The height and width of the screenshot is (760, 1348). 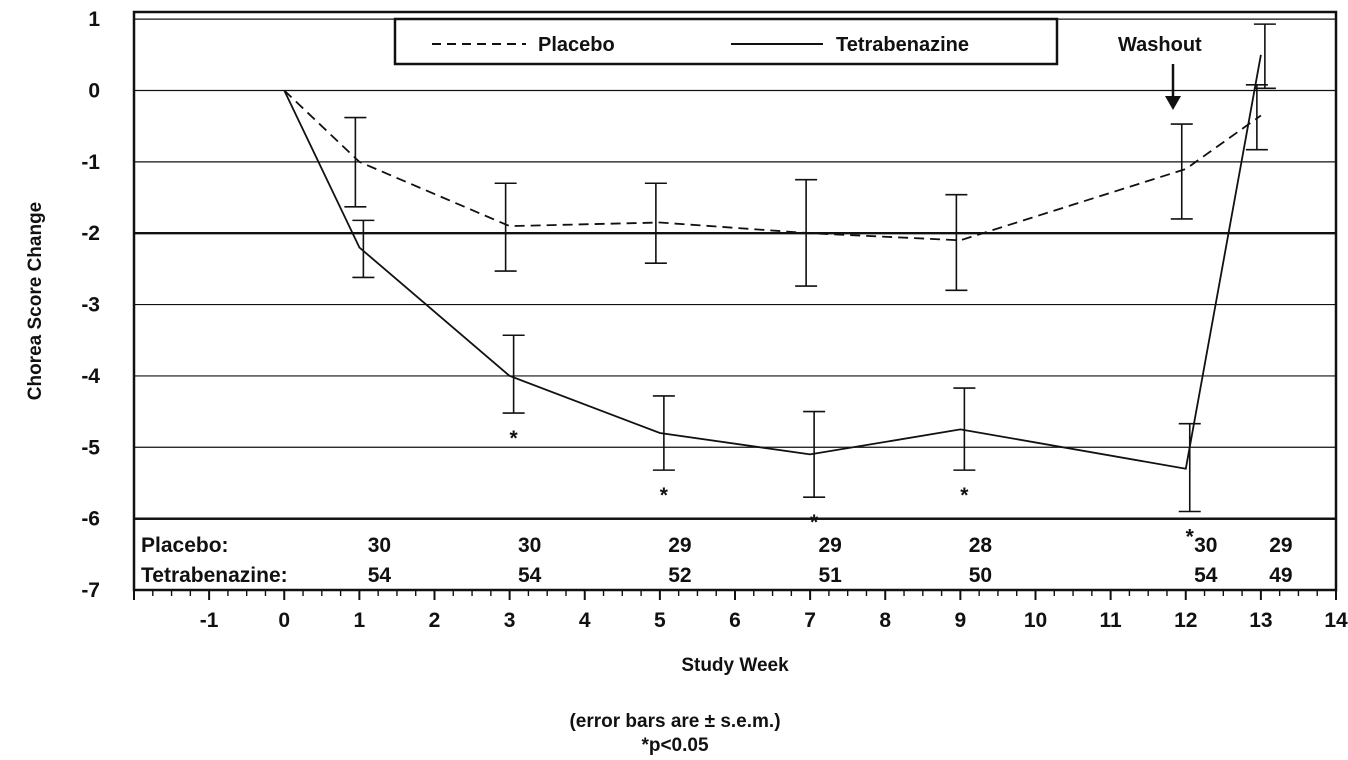 I want to click on x-tick-label: 4, so click(x=585, y=620).